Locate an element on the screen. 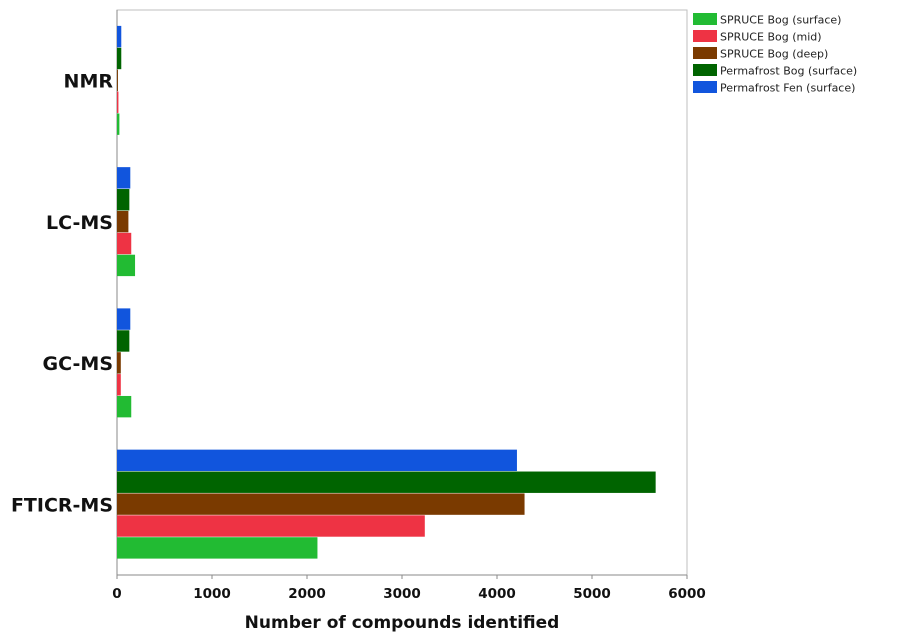 The width and height of the screenshot is (900, 637). legend-swatch-spruce-bog-surface is located at coordinates (705, 19).